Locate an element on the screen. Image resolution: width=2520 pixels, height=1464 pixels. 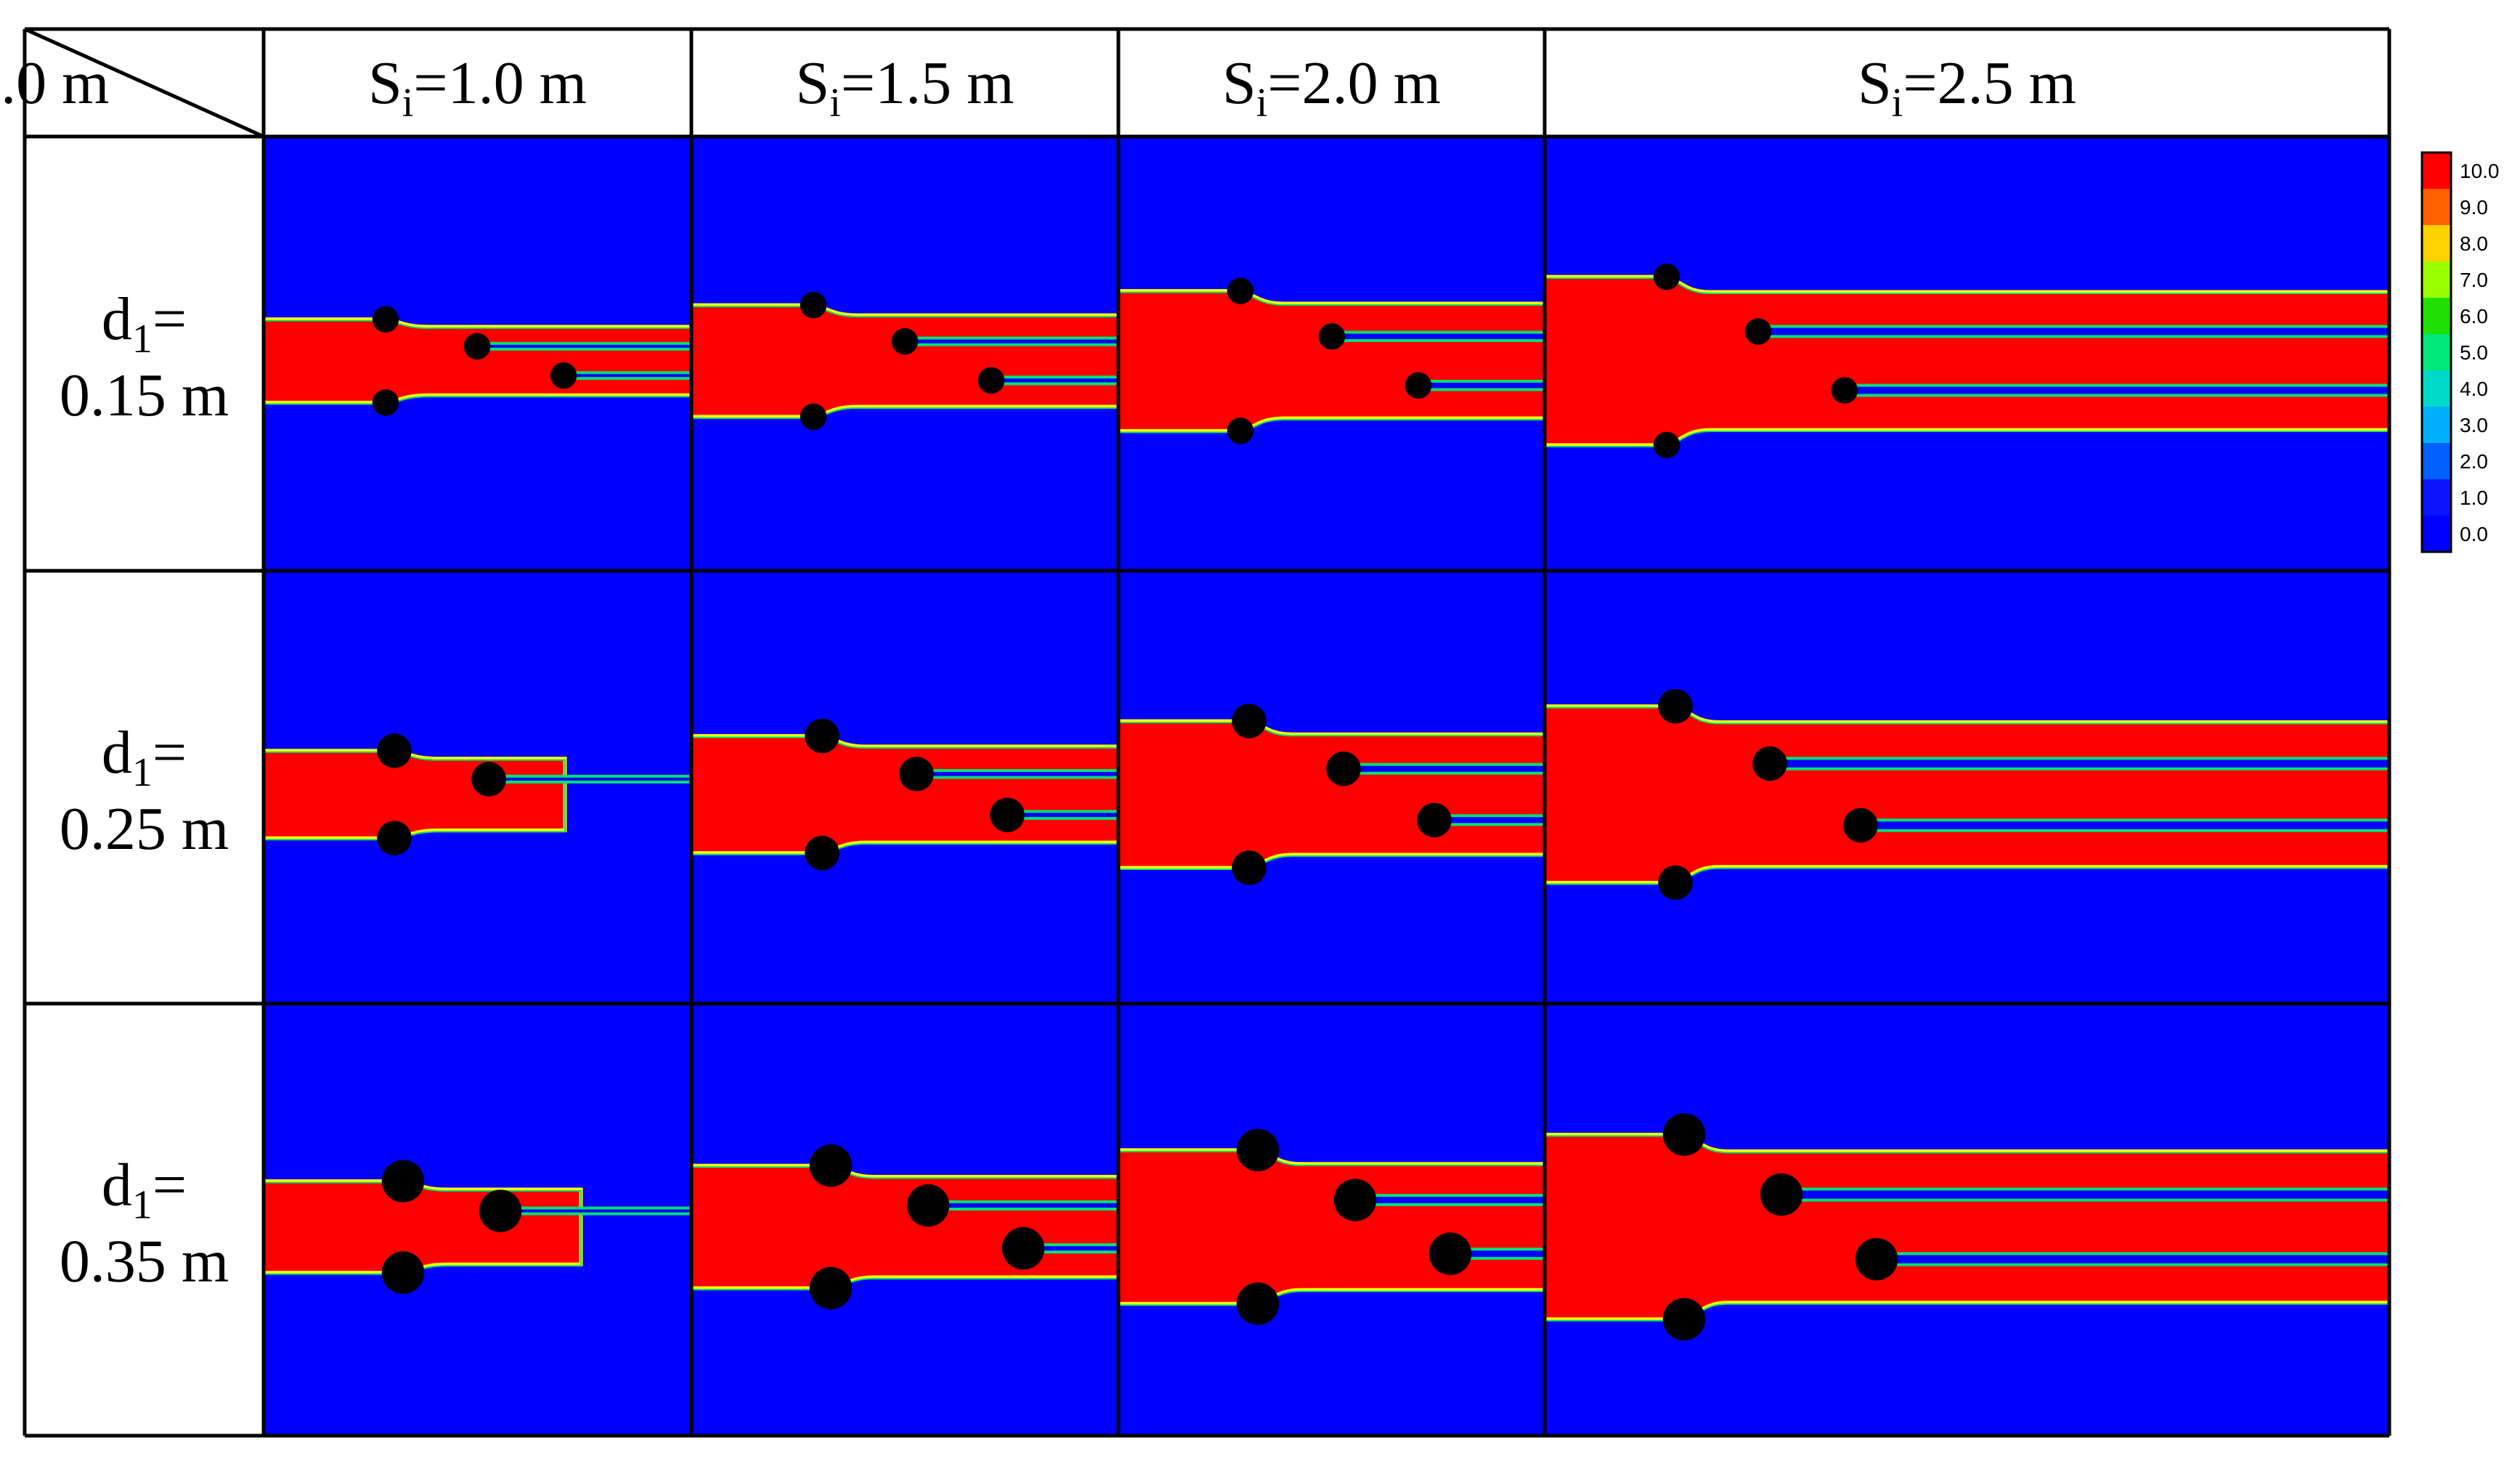
panel-d0.35-si1 is located at coordinates (477, 1220).